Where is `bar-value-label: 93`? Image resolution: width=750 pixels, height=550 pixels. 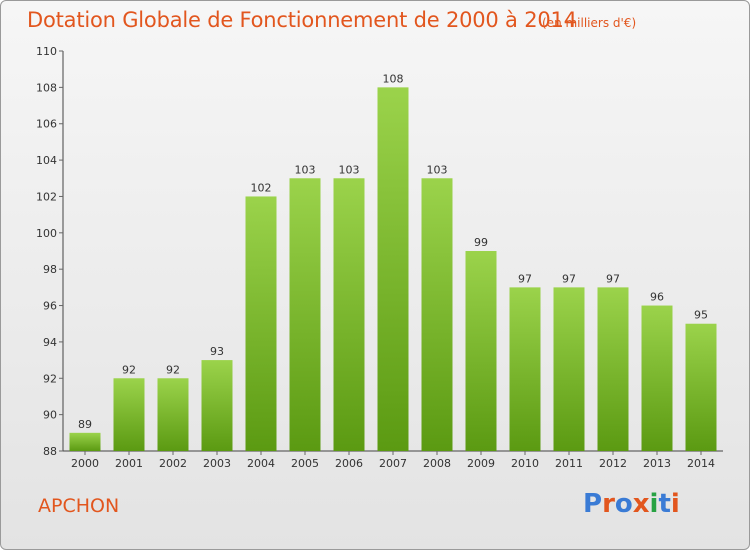
bar-value-label: 93 is located at coordinates (217, 351).